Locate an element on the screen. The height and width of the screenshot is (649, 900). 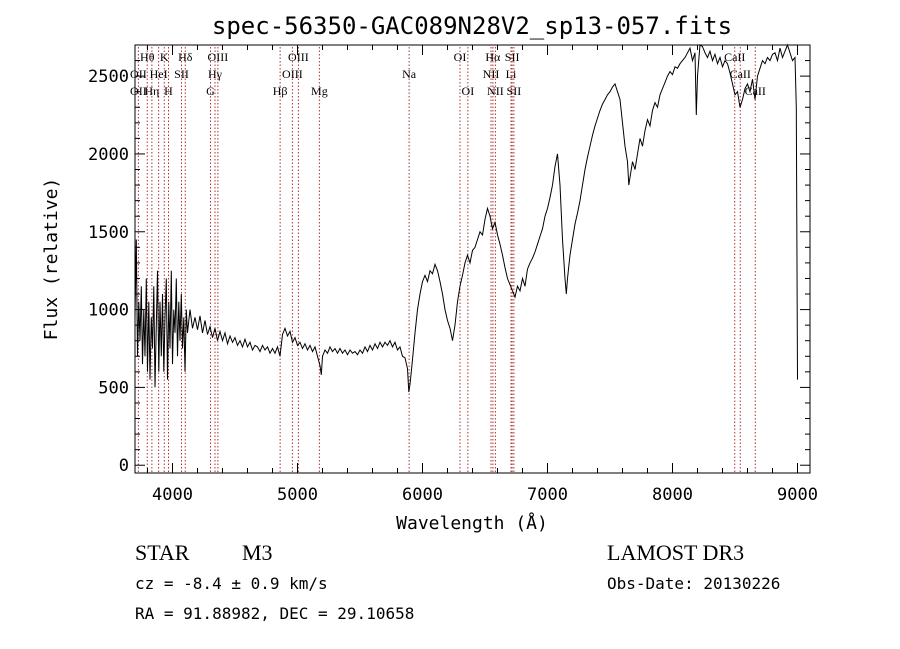
spectral-line-label: Na is located at coordinates (409, 74).